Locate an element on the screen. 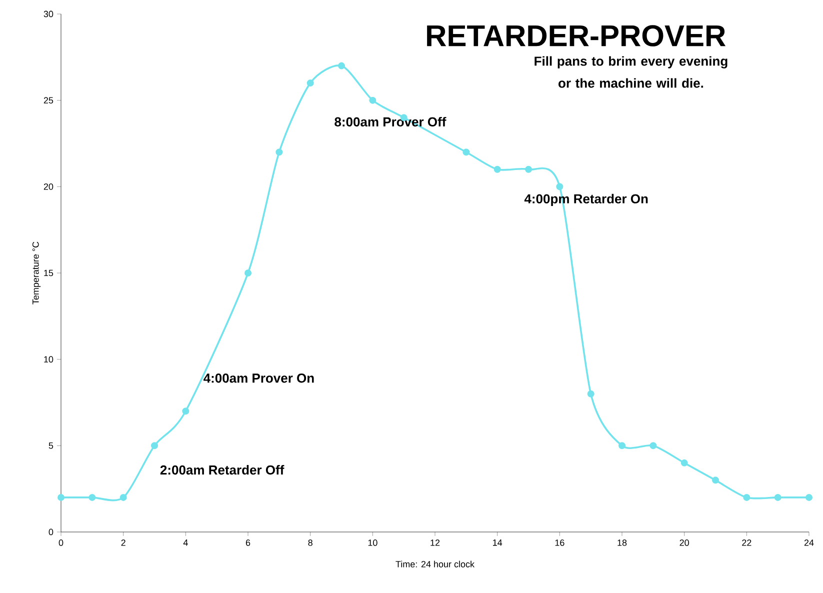 This screenshot has height=593, width=823. x-tick-label: 0 is located at coordinates (61, 543).